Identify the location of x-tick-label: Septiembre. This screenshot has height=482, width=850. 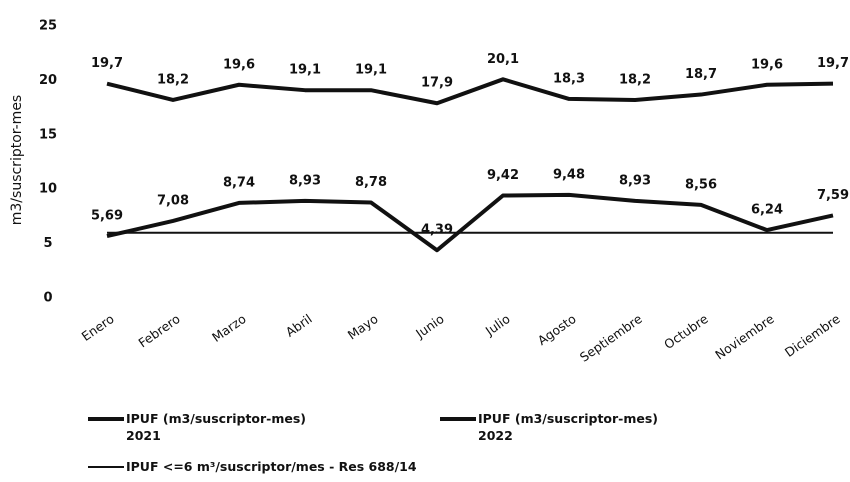
(611, 338).